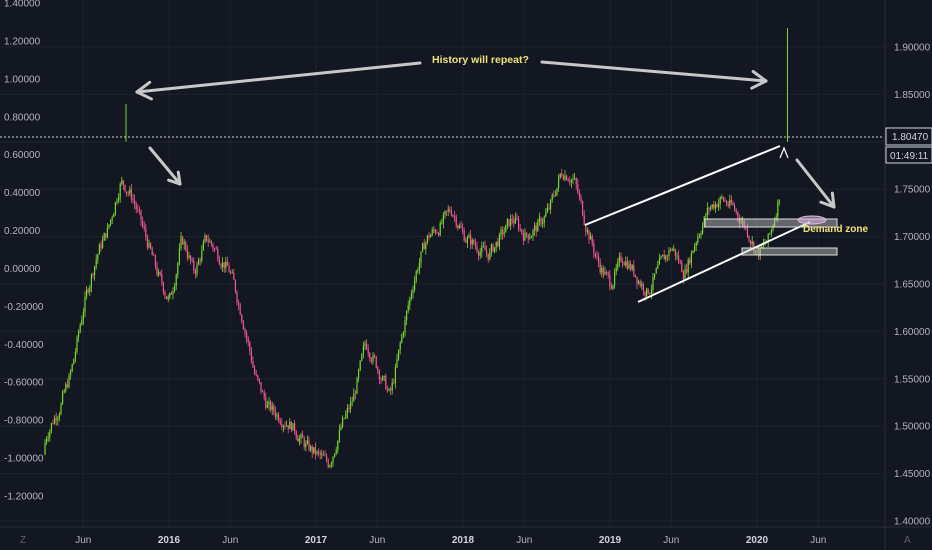  What do you see at coordinates (815, 183) in the screenshot?
I see `arrow-line` at bounding box center [815, 183].